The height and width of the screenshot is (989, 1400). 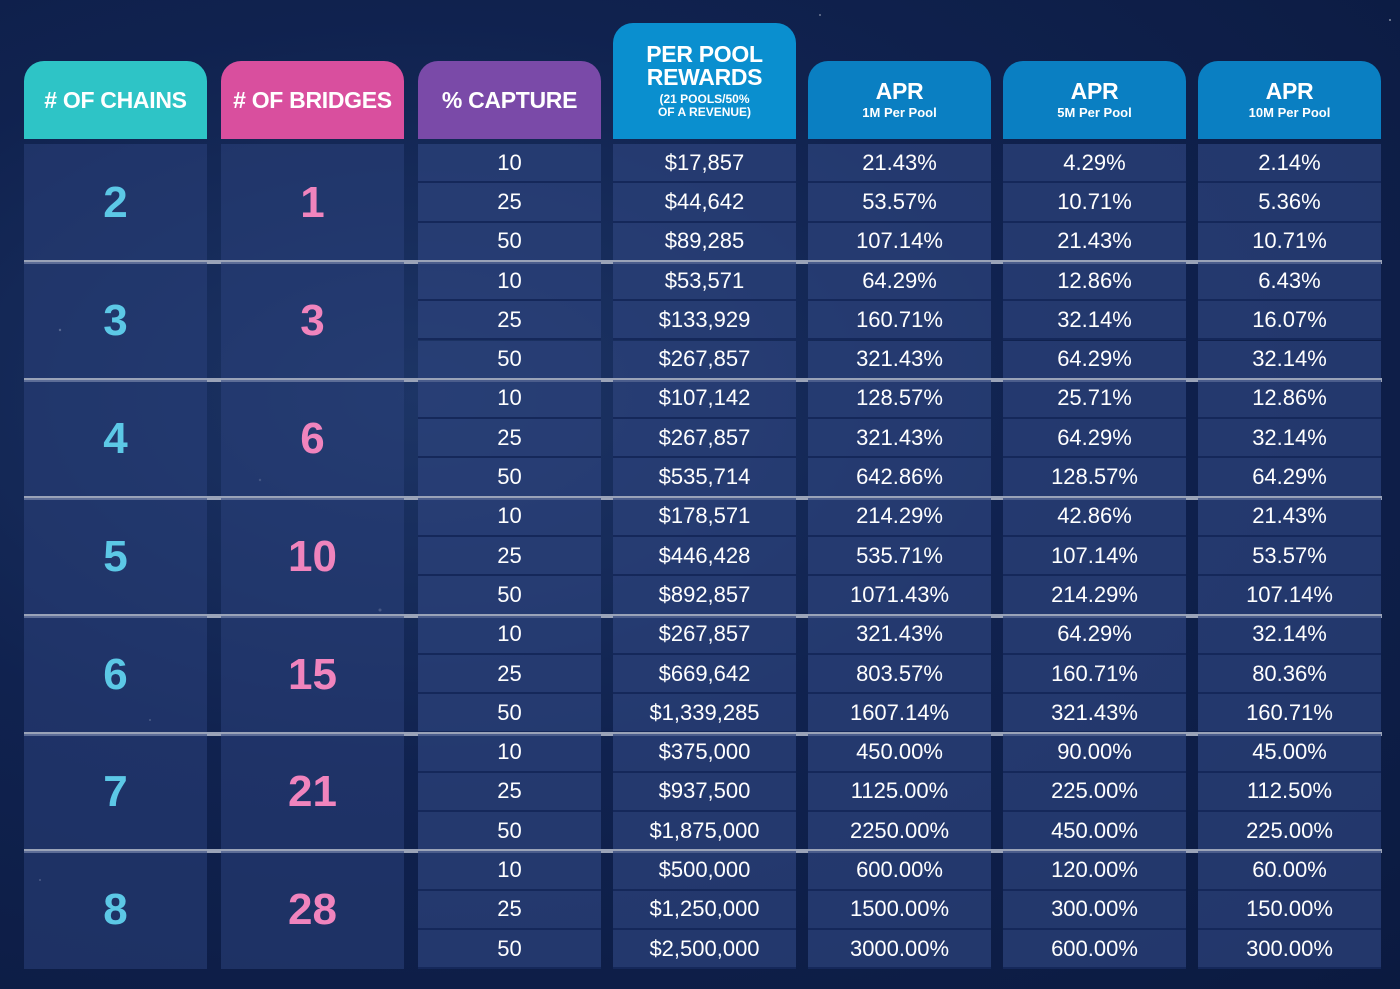 I want to click on cell-rewards: $375,000, so click(x=704, y=753).